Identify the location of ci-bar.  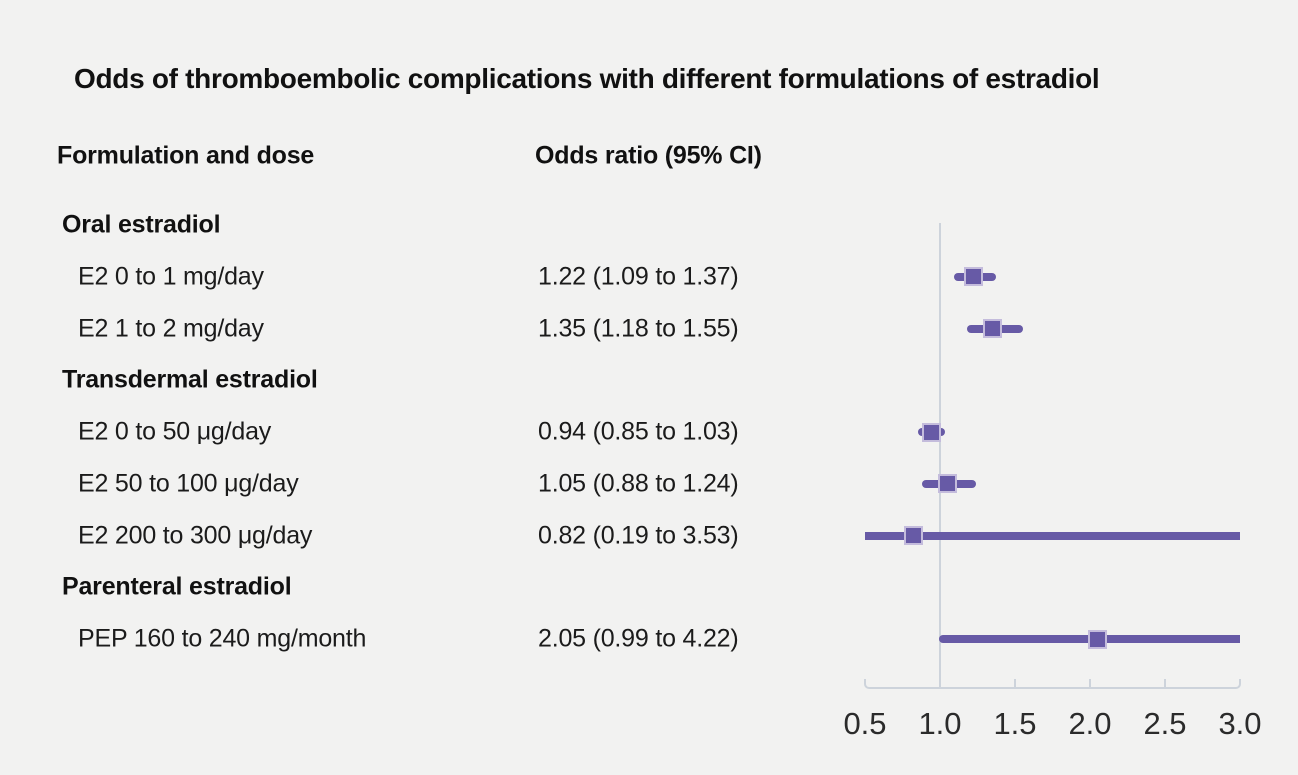
(1052, 535).